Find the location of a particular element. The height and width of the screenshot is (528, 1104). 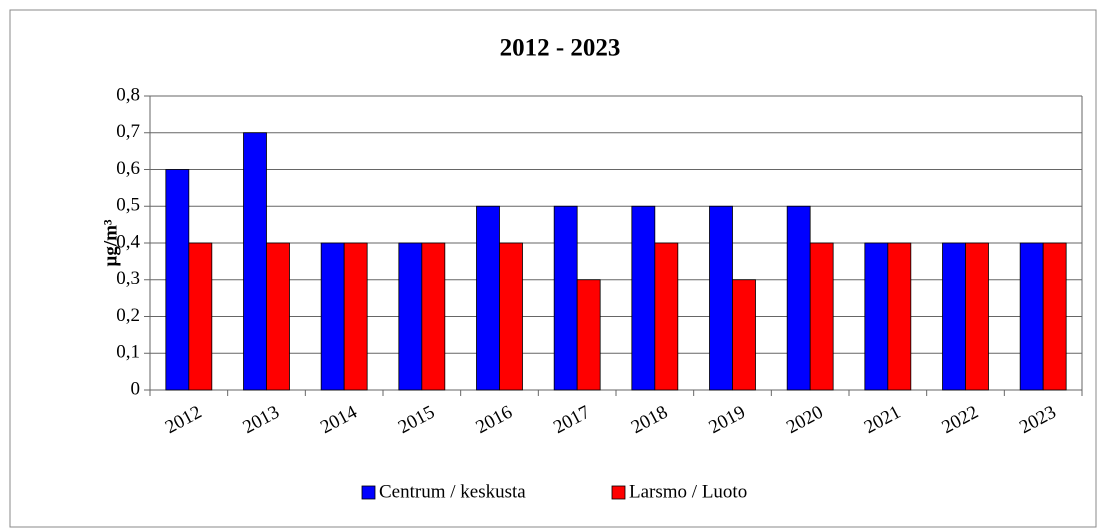

x-tick-label: 2018 is located at coordinates (649, 420).